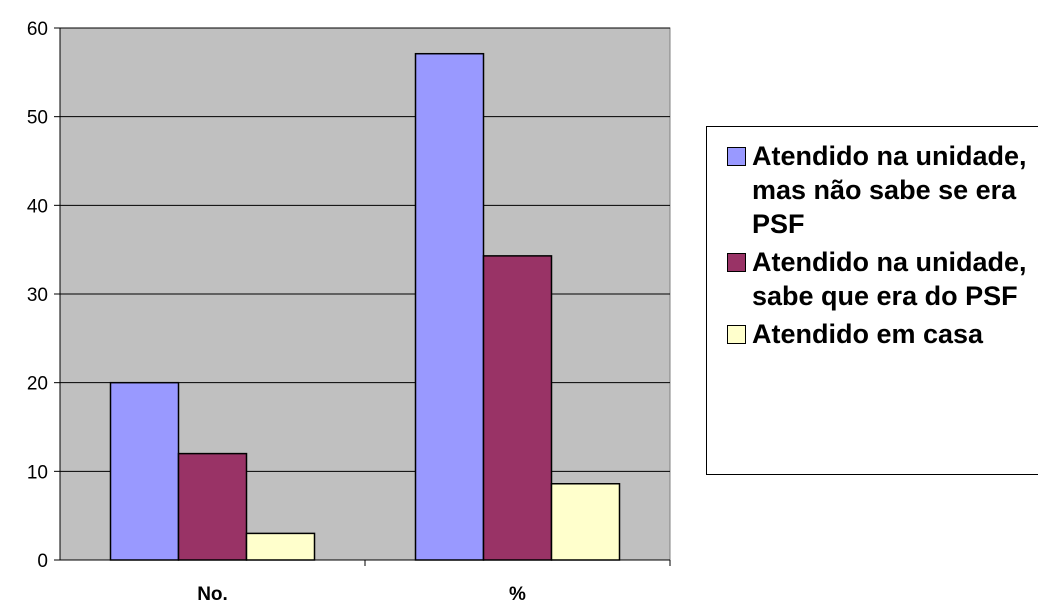  What do you see at coordinates (42, 561) in the screenshot?
I see `y-tick-label-0: 0` at bounding box center [42, 561].